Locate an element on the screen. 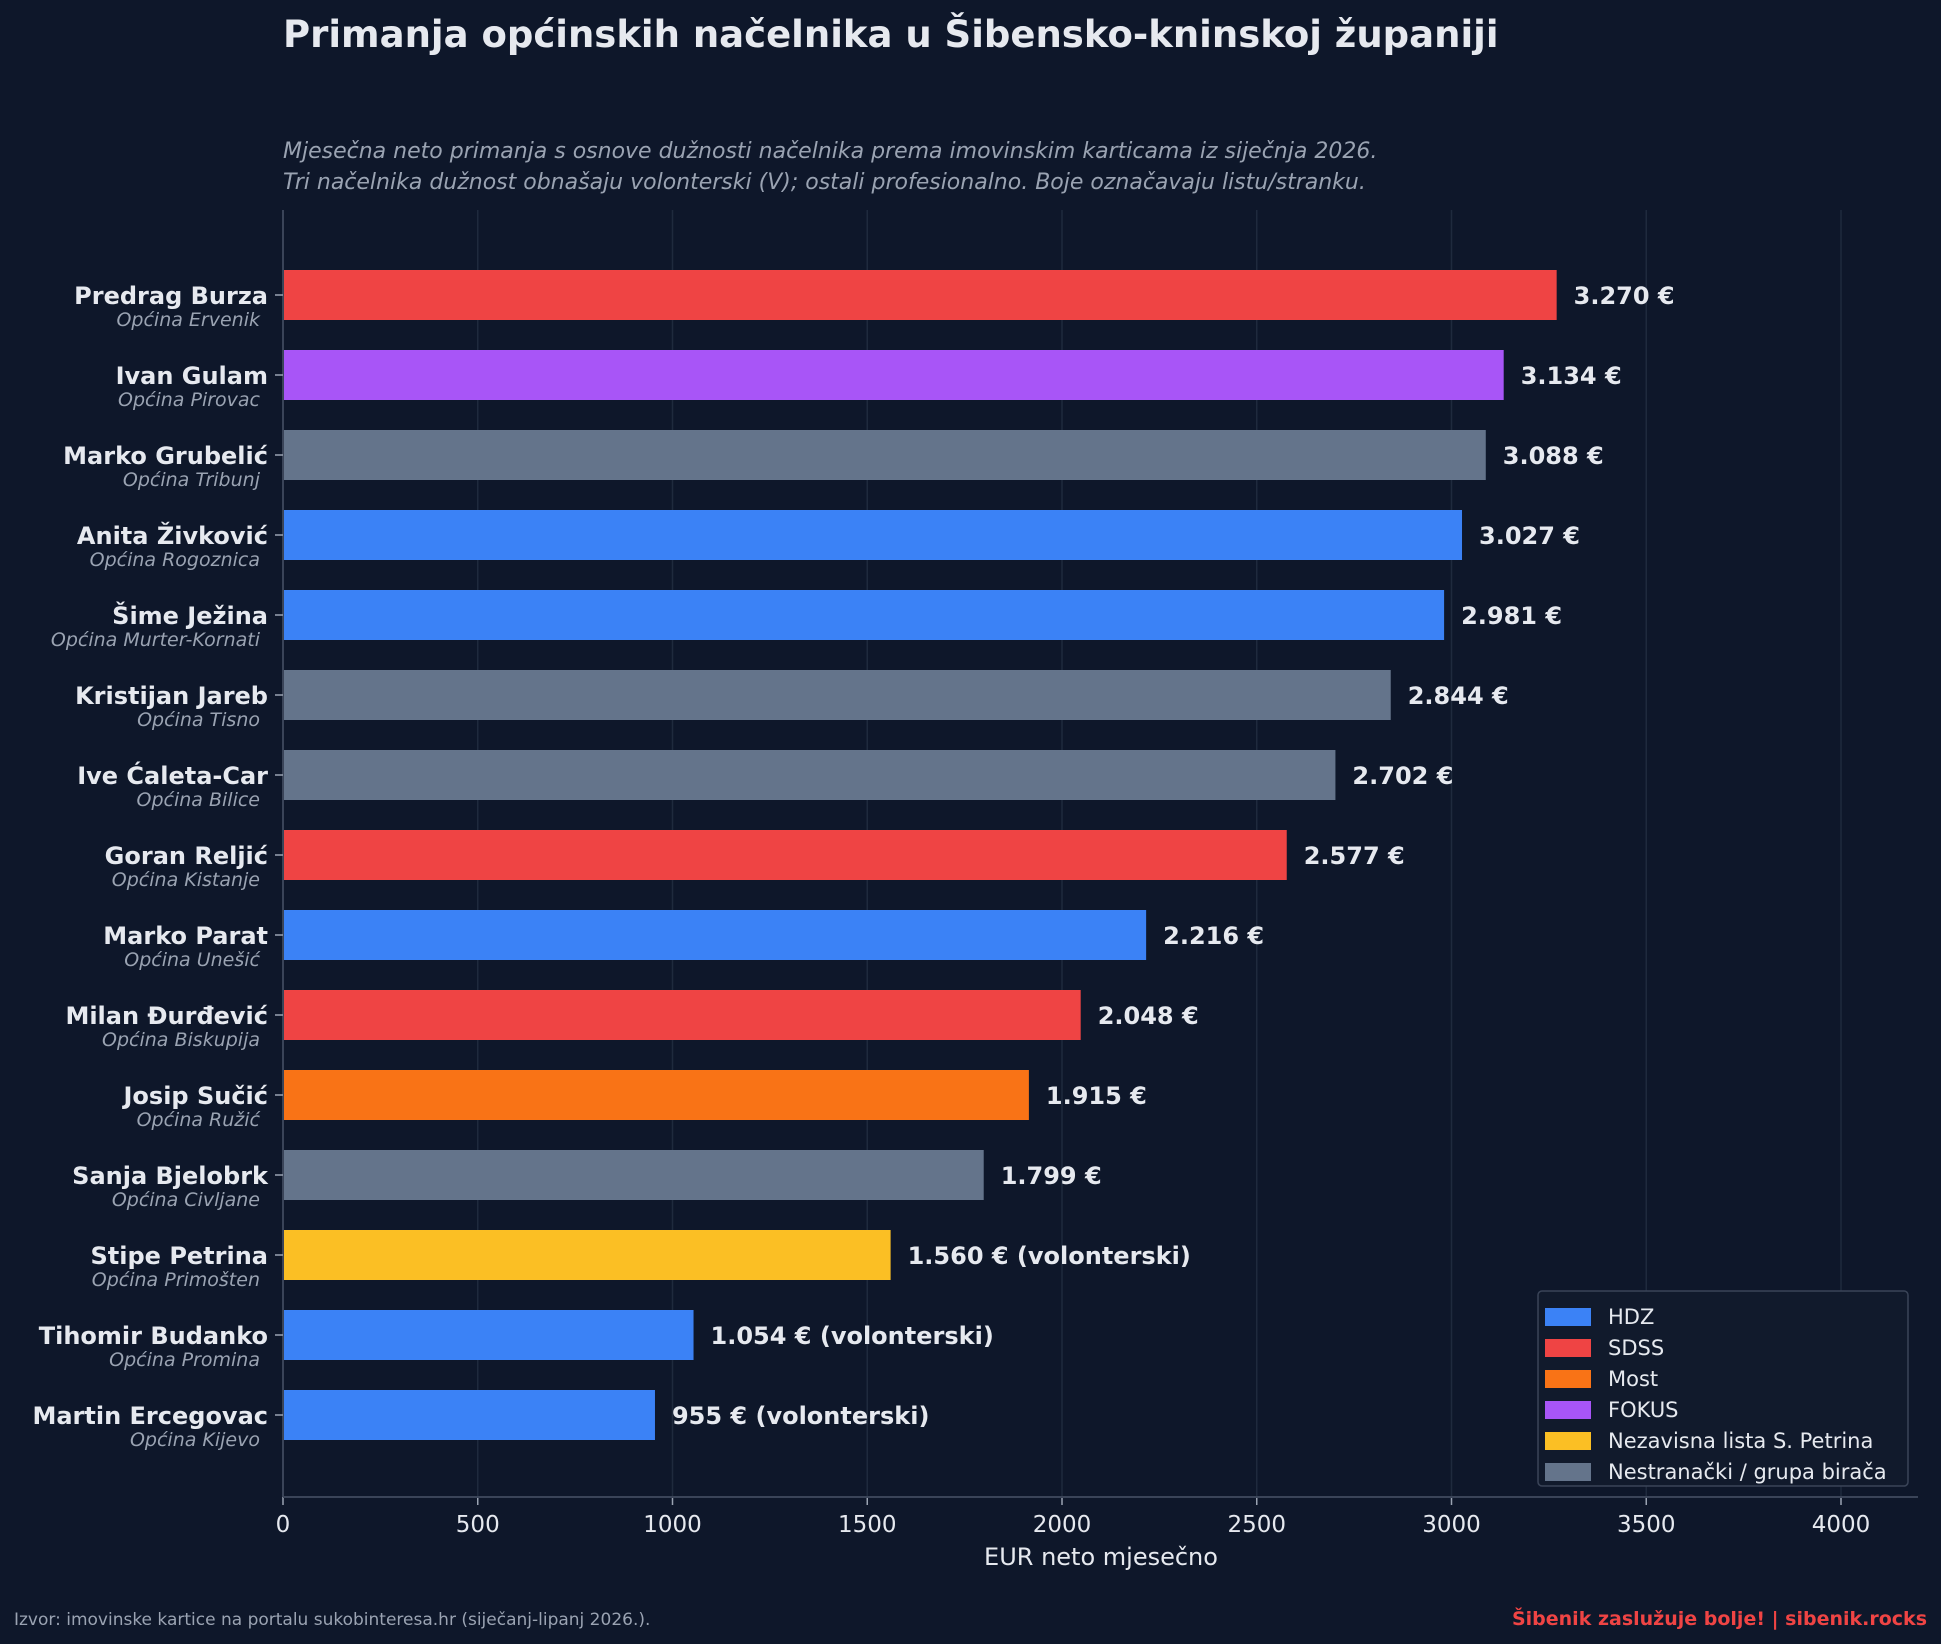  x-tick-label: 500 is located at coordinates (478, 1525).